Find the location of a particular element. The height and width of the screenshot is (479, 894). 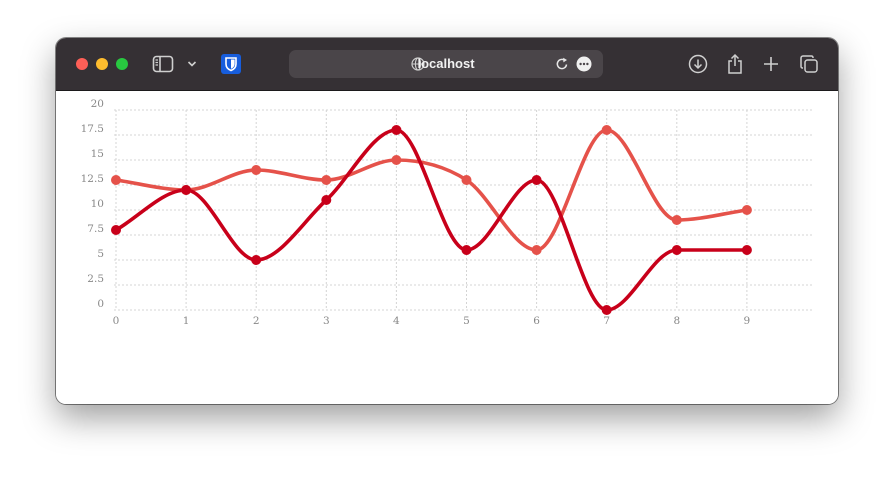

y-tick-label: 2.5 is located at coordinates (95, 279).